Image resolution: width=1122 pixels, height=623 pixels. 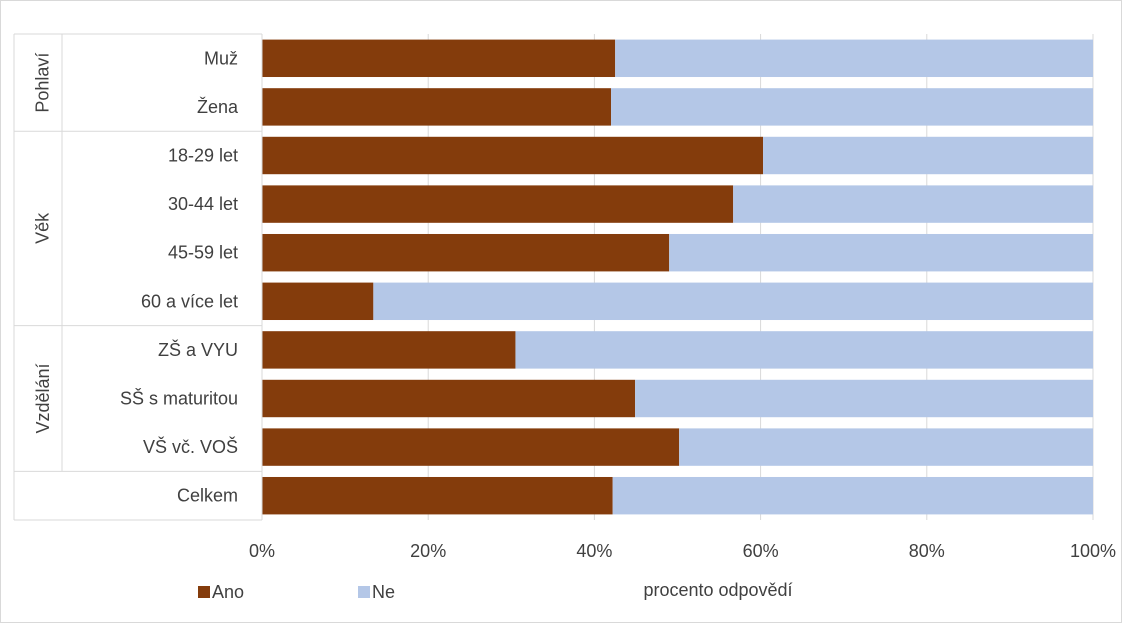 What do you see at coordinates (761, 551) in the screenshot?
I see `x-tick-label: 60%` at bounding box center [761, 551].